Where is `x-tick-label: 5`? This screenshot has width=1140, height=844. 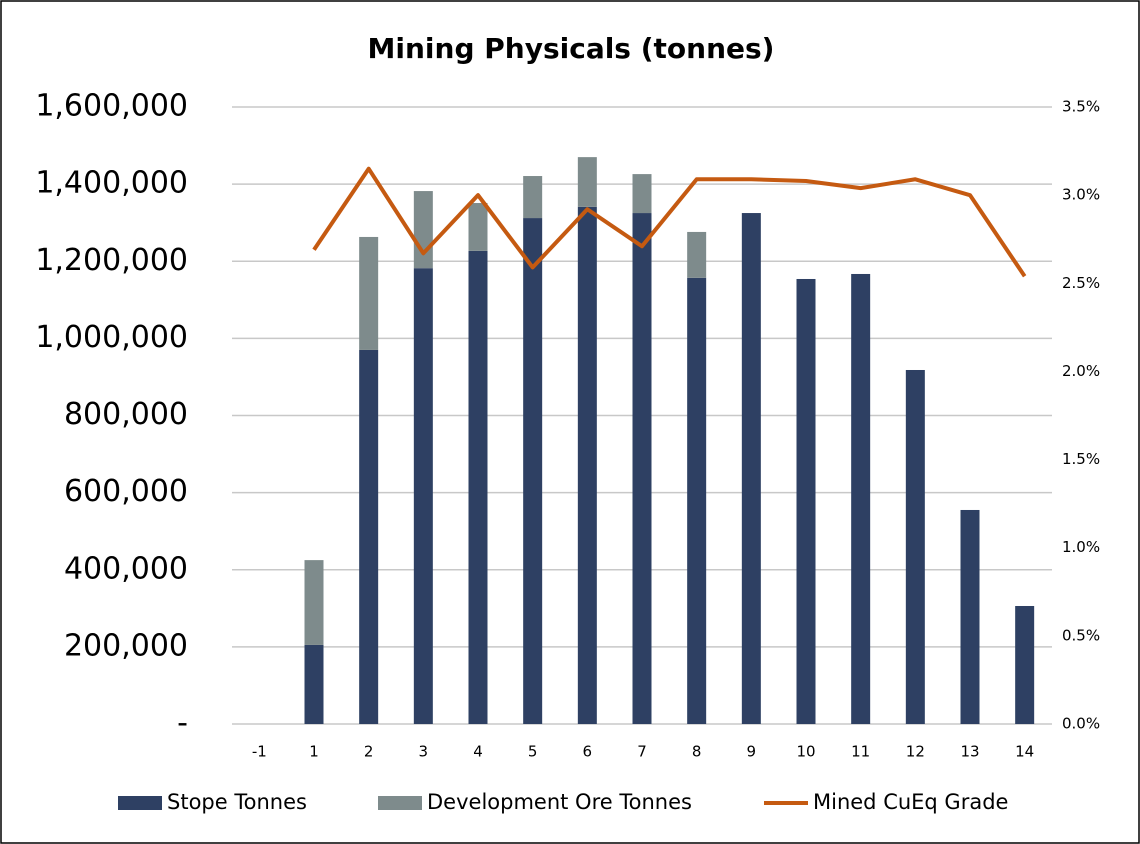 x-tick-label: 5 is located at coordinates (533, 752).